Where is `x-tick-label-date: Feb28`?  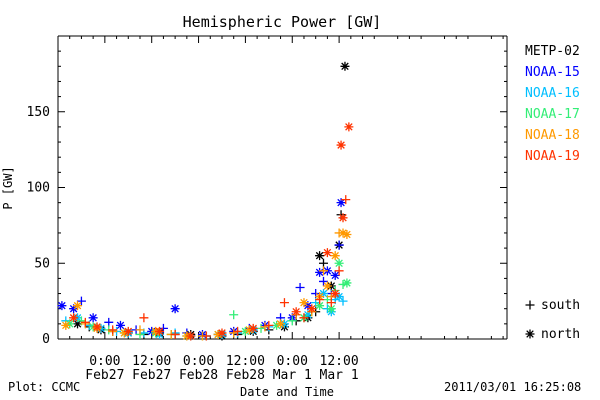 x-tick-label-date: Feb28 is located at coordinates (198, 375).